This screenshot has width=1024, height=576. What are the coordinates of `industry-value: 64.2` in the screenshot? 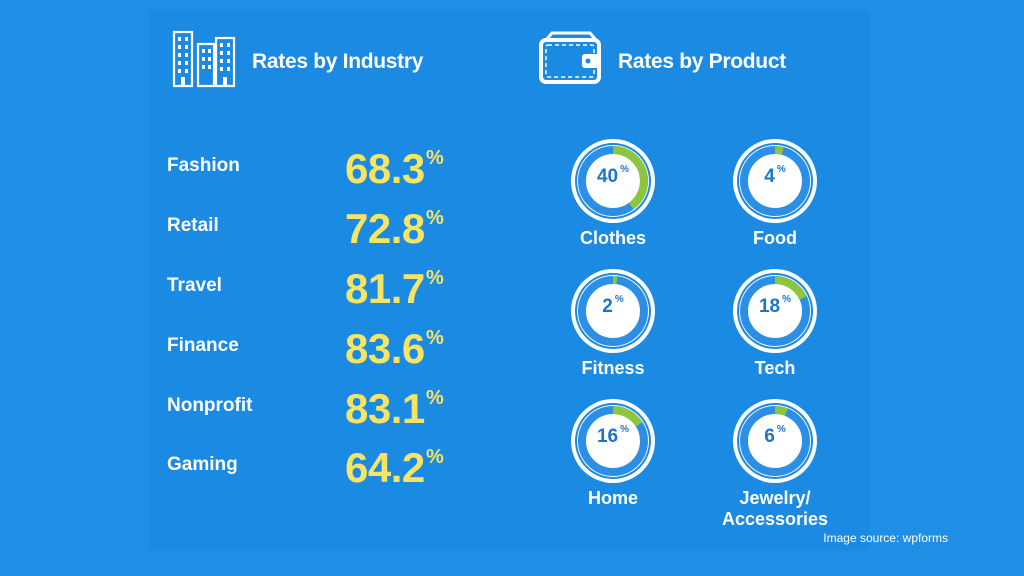 It's located at (385, 467).